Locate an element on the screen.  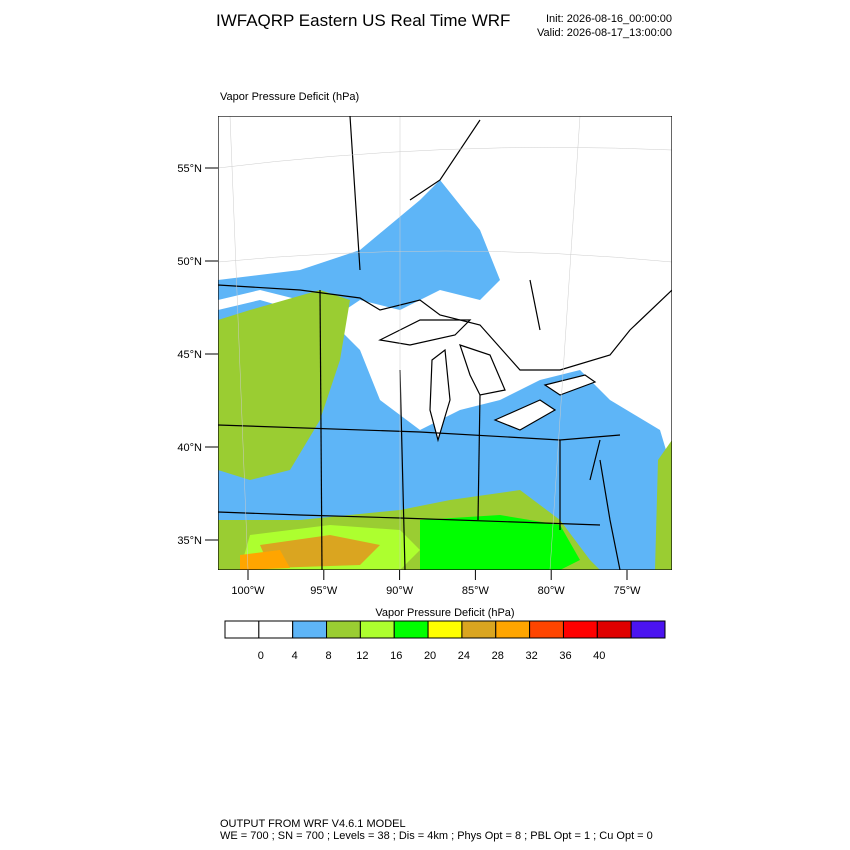
colorbar-label: 12 is located at coordinates (362, 656).